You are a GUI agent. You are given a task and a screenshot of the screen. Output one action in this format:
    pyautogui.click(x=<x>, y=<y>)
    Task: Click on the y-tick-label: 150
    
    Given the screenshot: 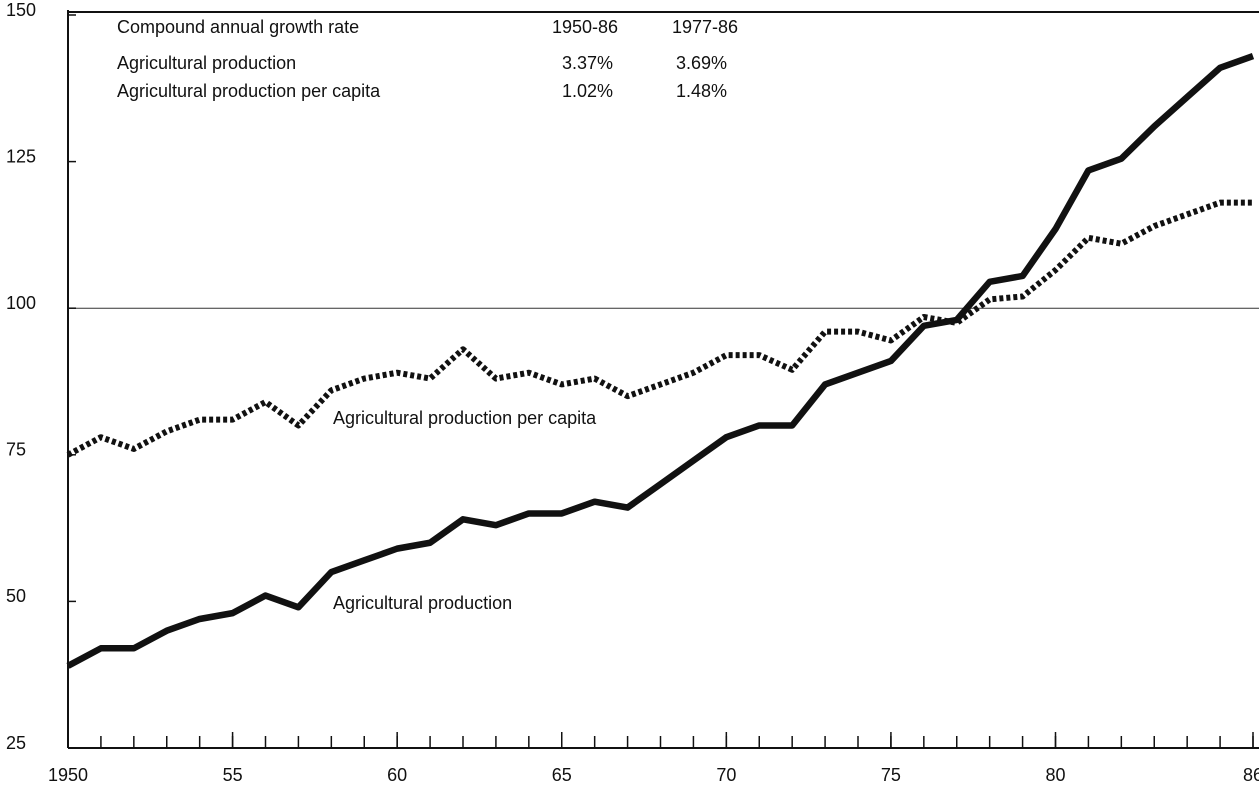 What is the action you would take?
    pyautogui.click(x=21, y=10)
    